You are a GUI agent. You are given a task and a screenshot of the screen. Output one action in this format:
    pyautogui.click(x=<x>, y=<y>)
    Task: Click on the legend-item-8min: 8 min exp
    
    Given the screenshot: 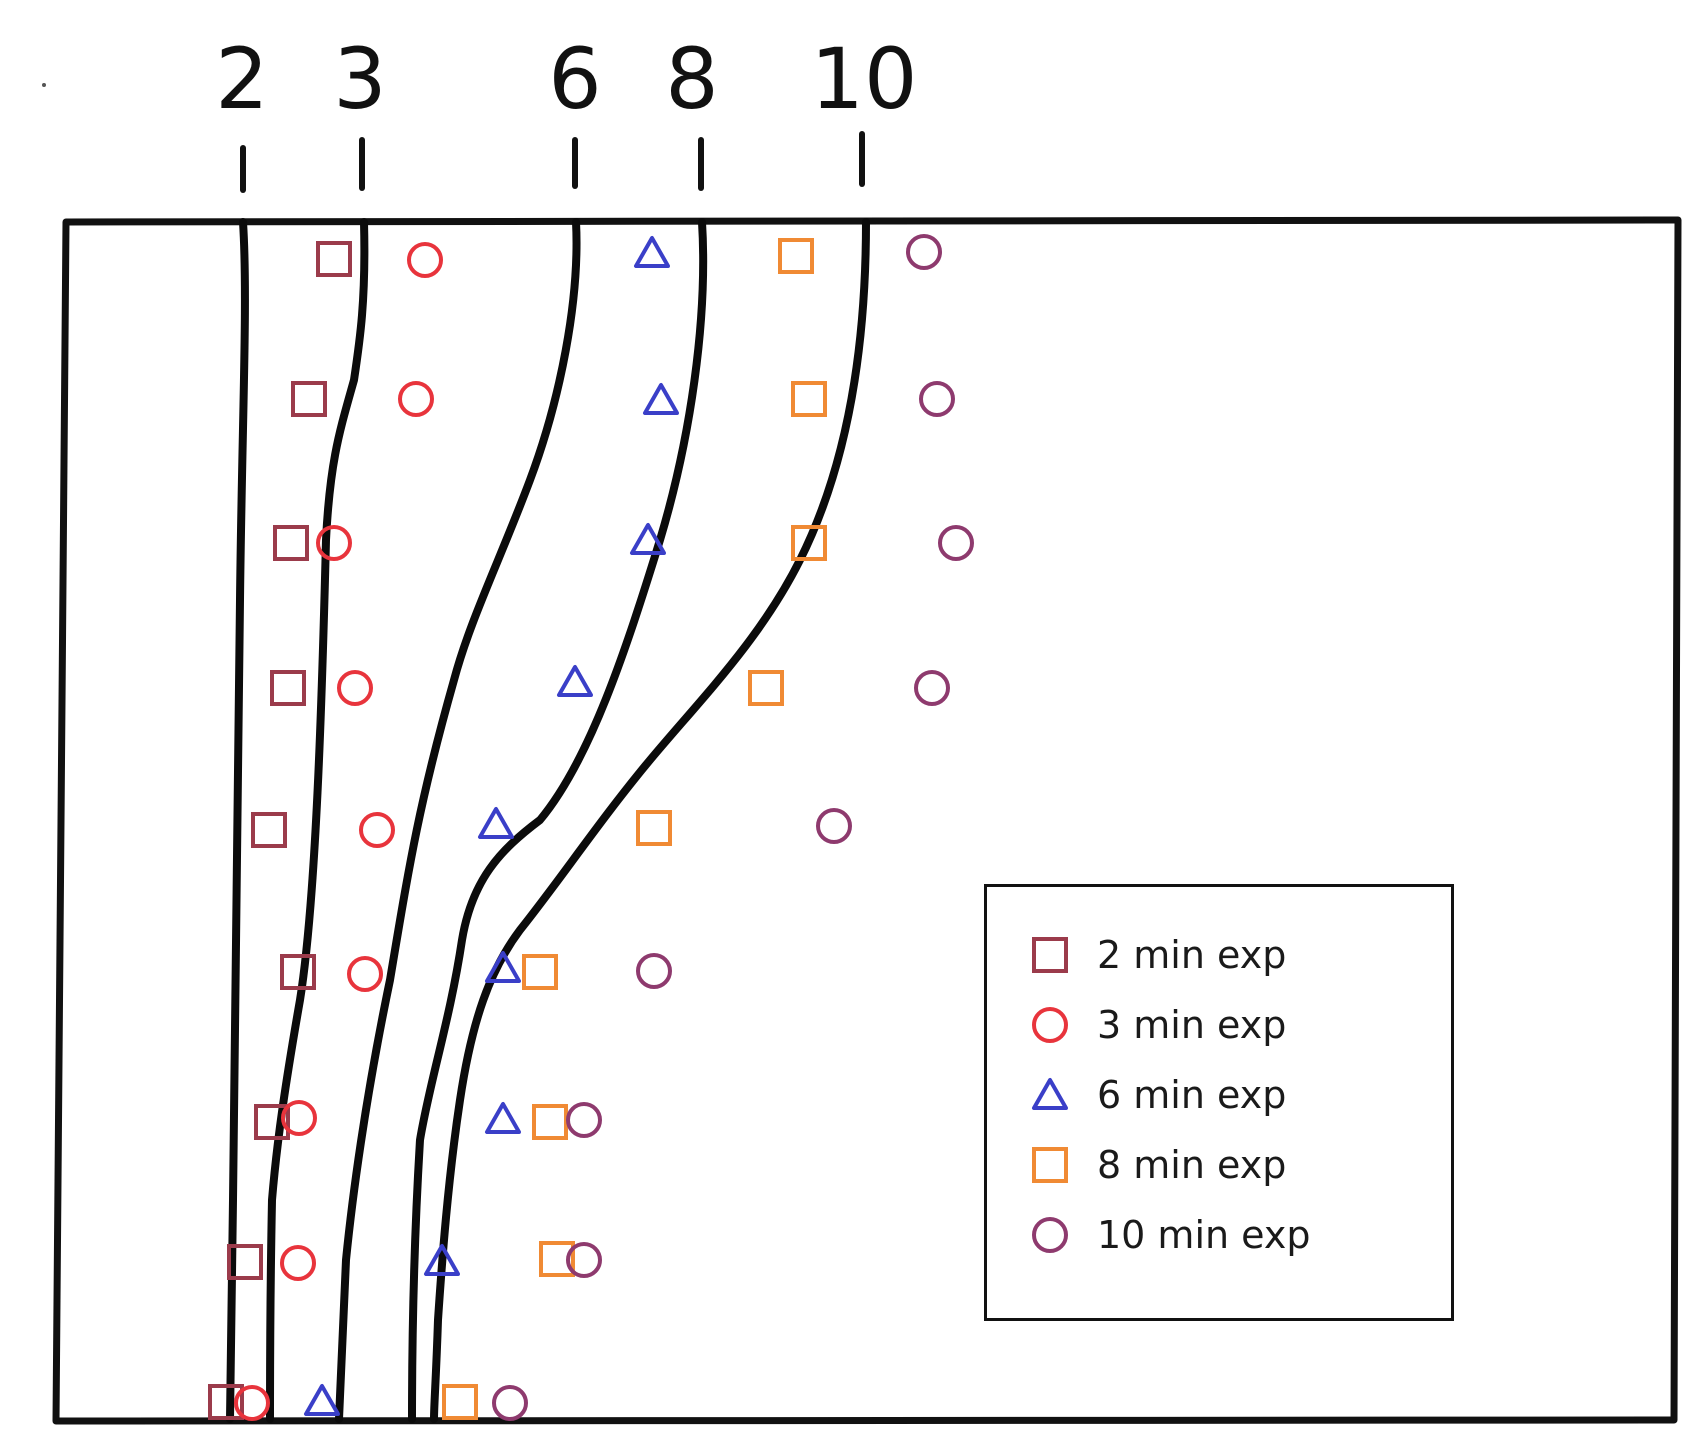 What is the action you would take?
    pyautogui.click(x=1155, y=1165)
    